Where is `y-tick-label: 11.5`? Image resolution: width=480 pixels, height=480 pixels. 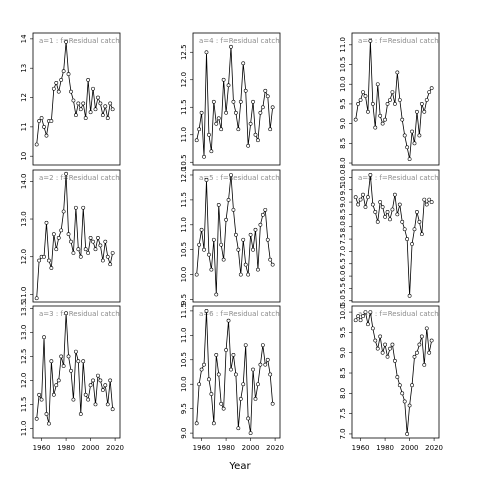
y-tick-label: 11.5 is located at coordinates (184, 200).